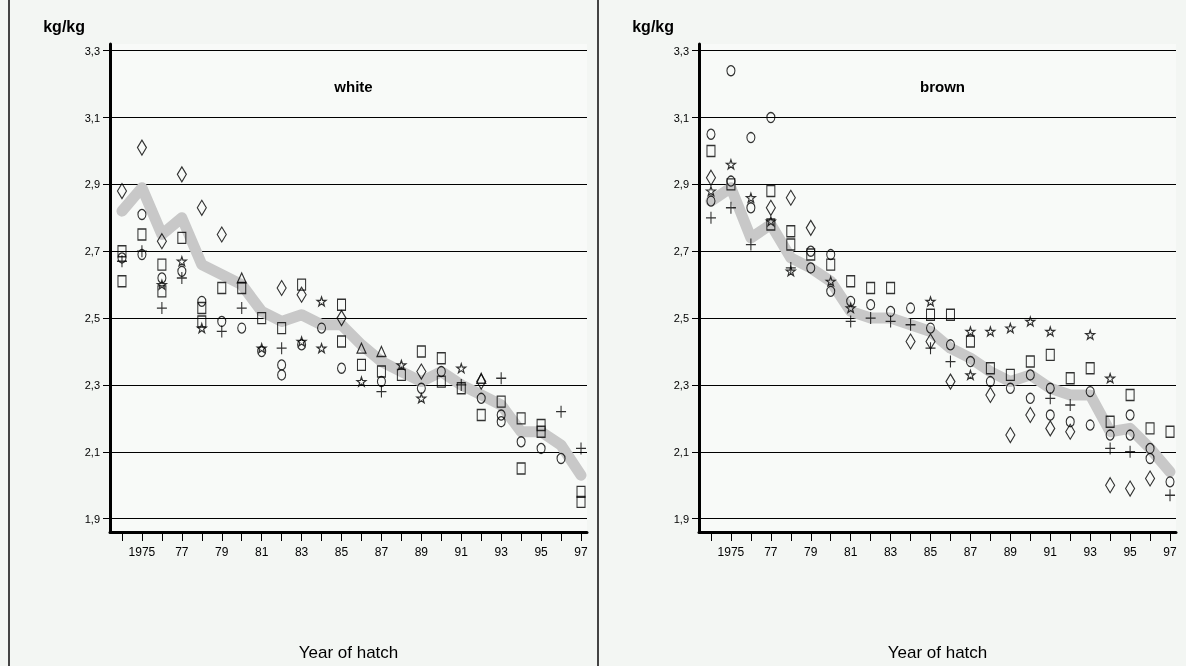 The image size is (1186, 666). I want to click on y-tick-label: 1,9, so click(92, 518).